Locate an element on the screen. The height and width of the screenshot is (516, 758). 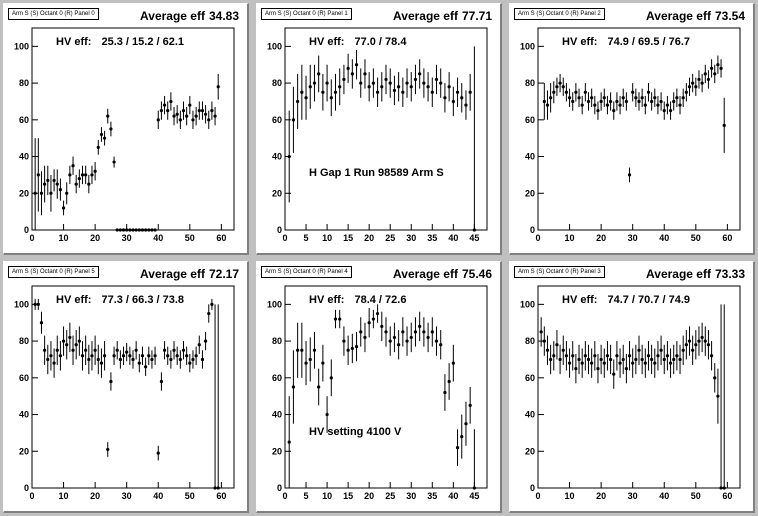
panel-1-frame is located at coordinates (386, 129).